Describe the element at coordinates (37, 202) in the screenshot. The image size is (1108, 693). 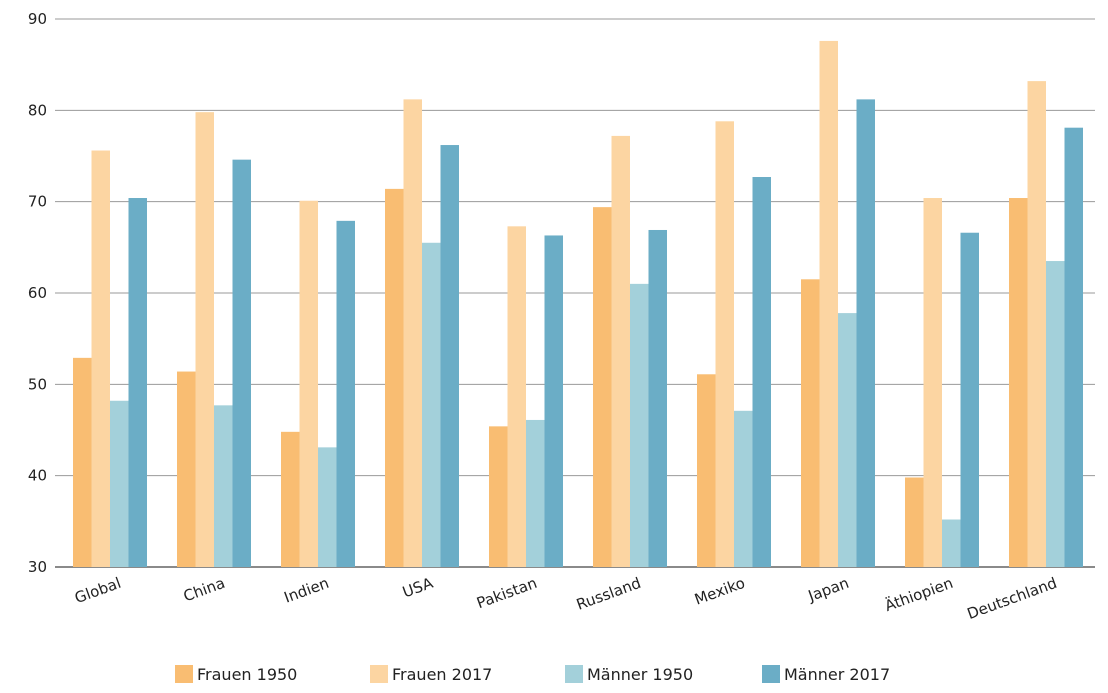
I see `y-tick-label: 70` at that location.